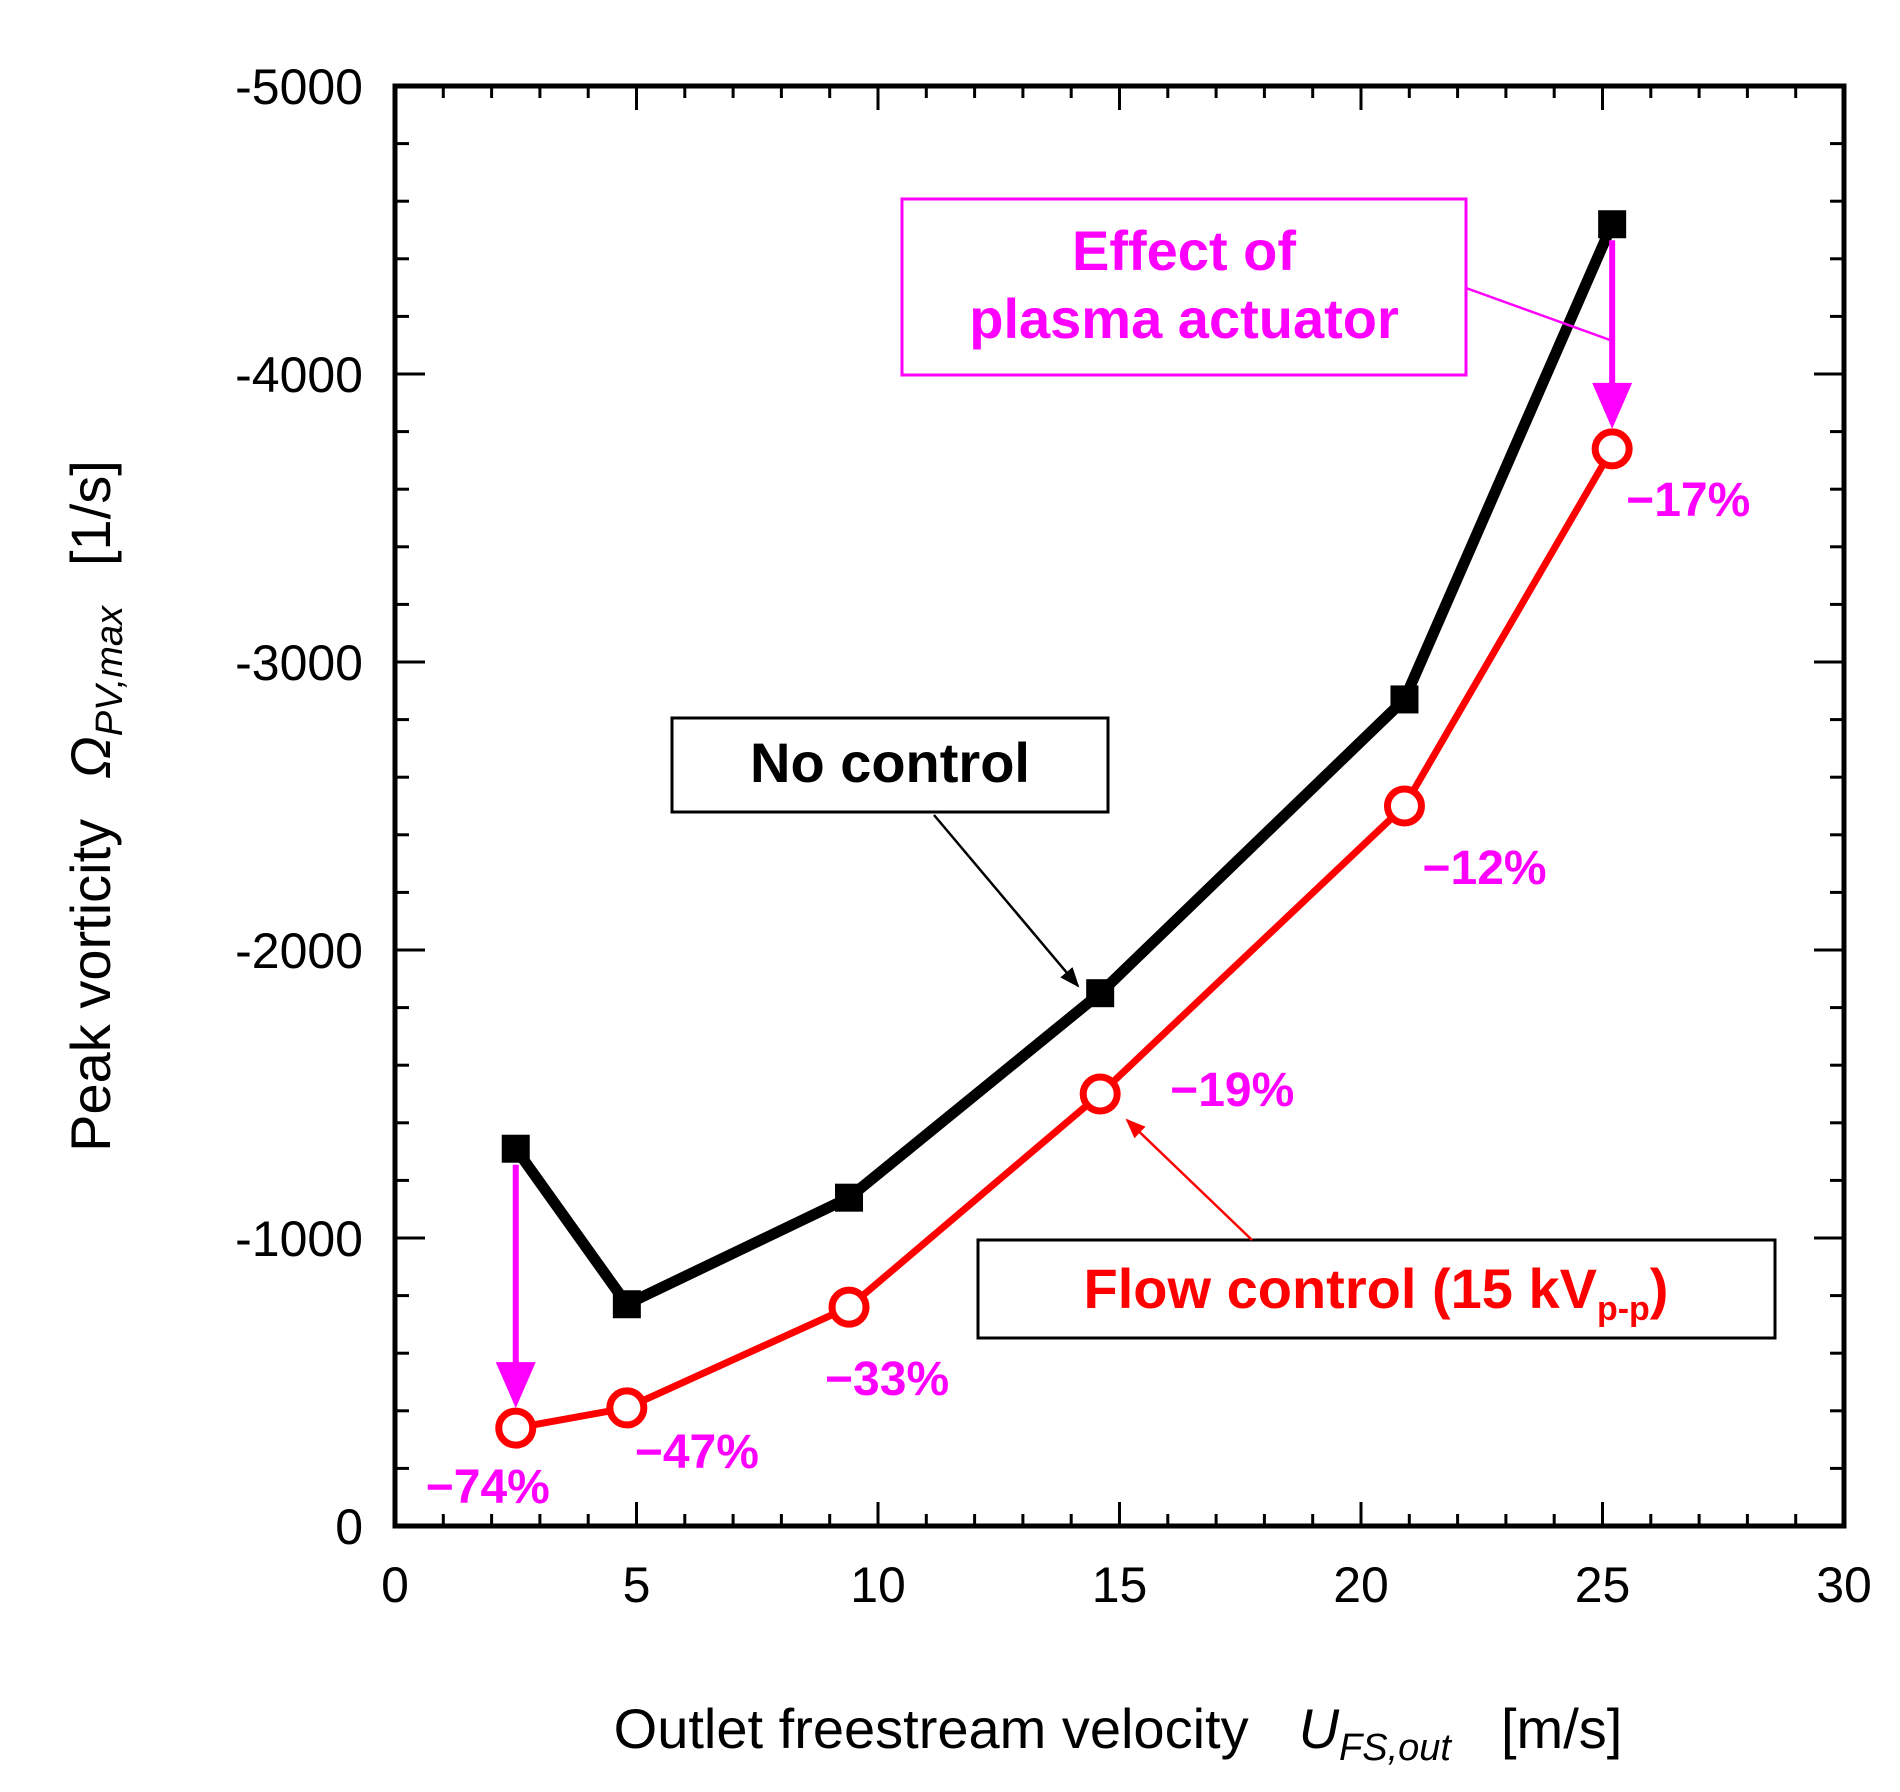  I want to click on no-control-box-label: No control, so click(890, 762).